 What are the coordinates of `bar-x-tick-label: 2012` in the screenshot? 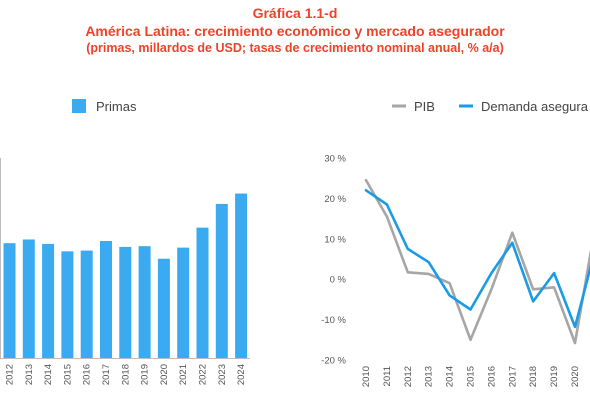 It's located at (10, 374).